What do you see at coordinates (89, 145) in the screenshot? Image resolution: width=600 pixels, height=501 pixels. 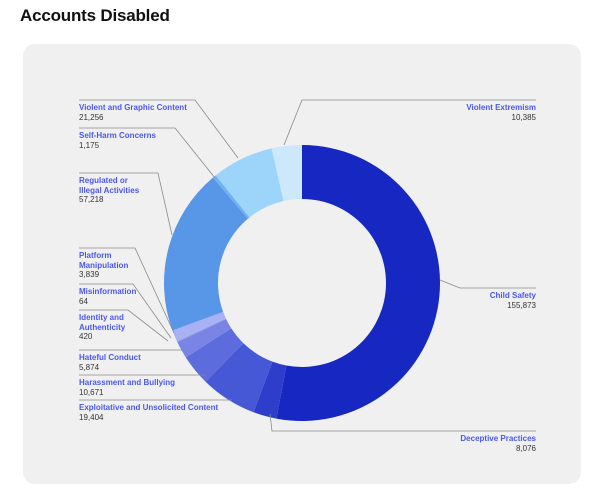 I see `slice-value: 1,175` at bounding box center [89, 145].